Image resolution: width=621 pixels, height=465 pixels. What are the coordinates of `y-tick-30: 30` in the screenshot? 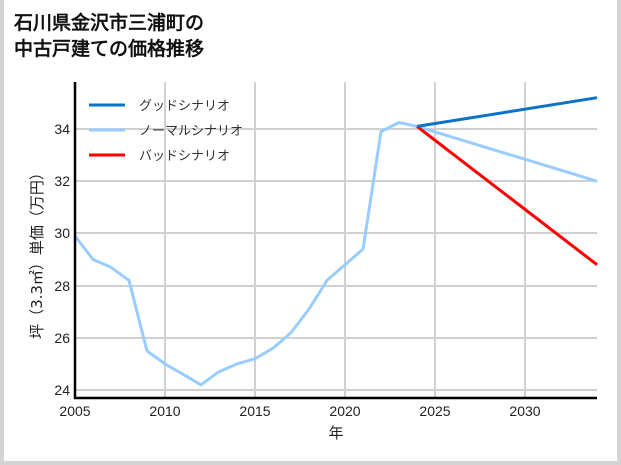 It's located at (62, 233).